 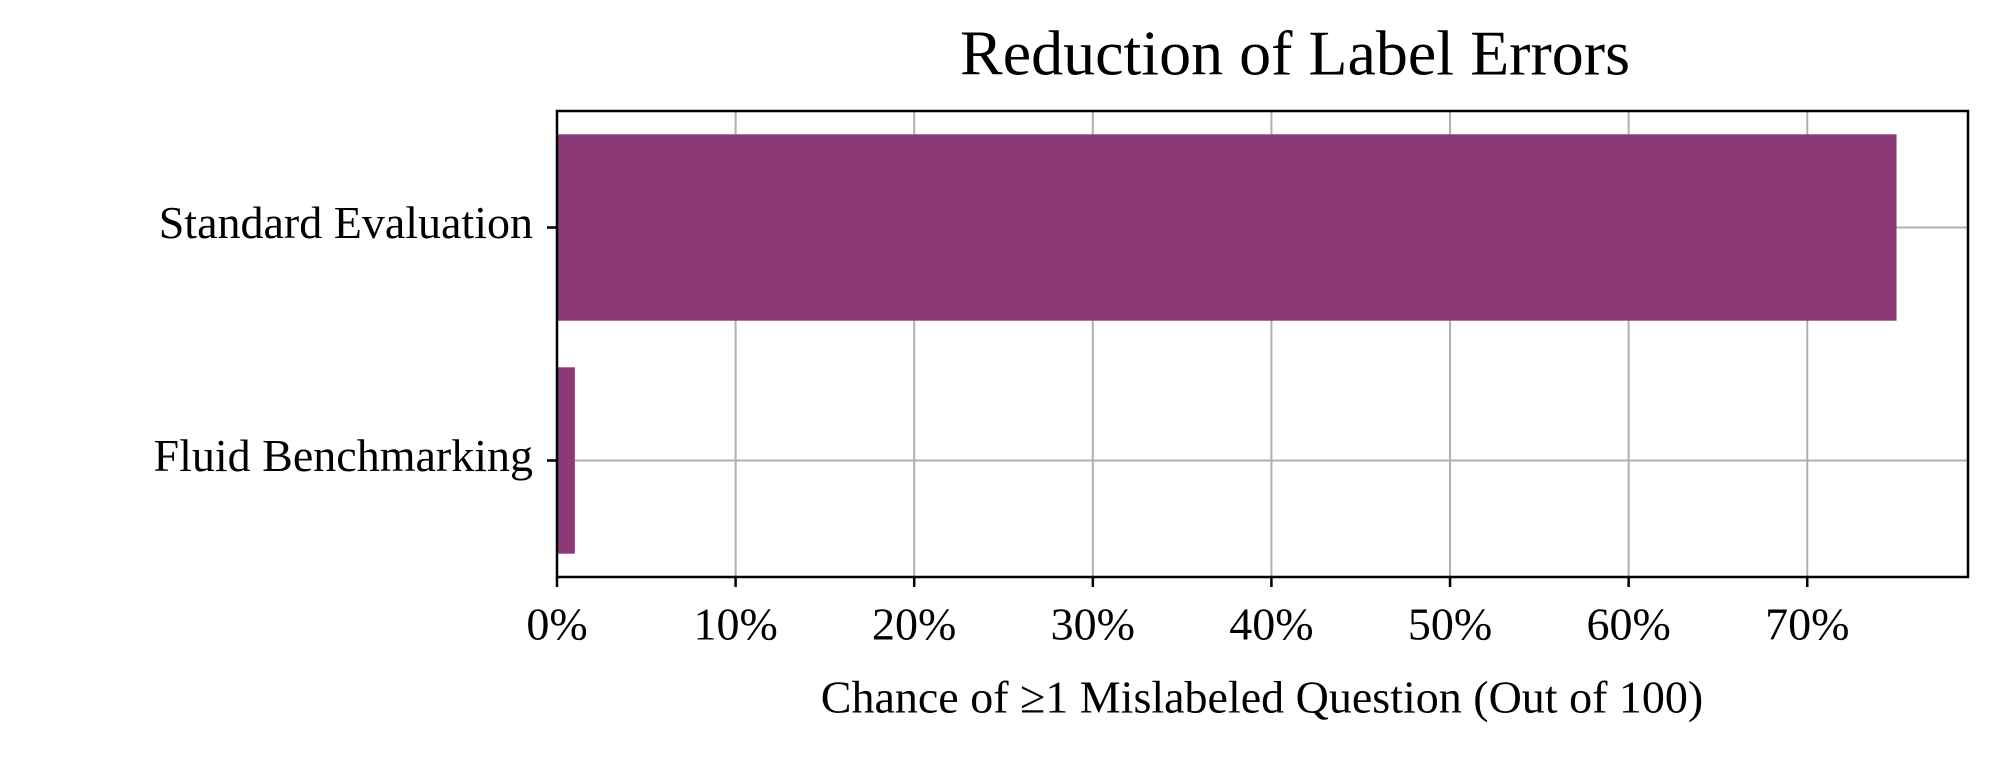 What do you see at coordinates (1295, 53) in the screenshot?
I see `chart-title: Reduction of Label Errors` at bounding box center [1295, 53].